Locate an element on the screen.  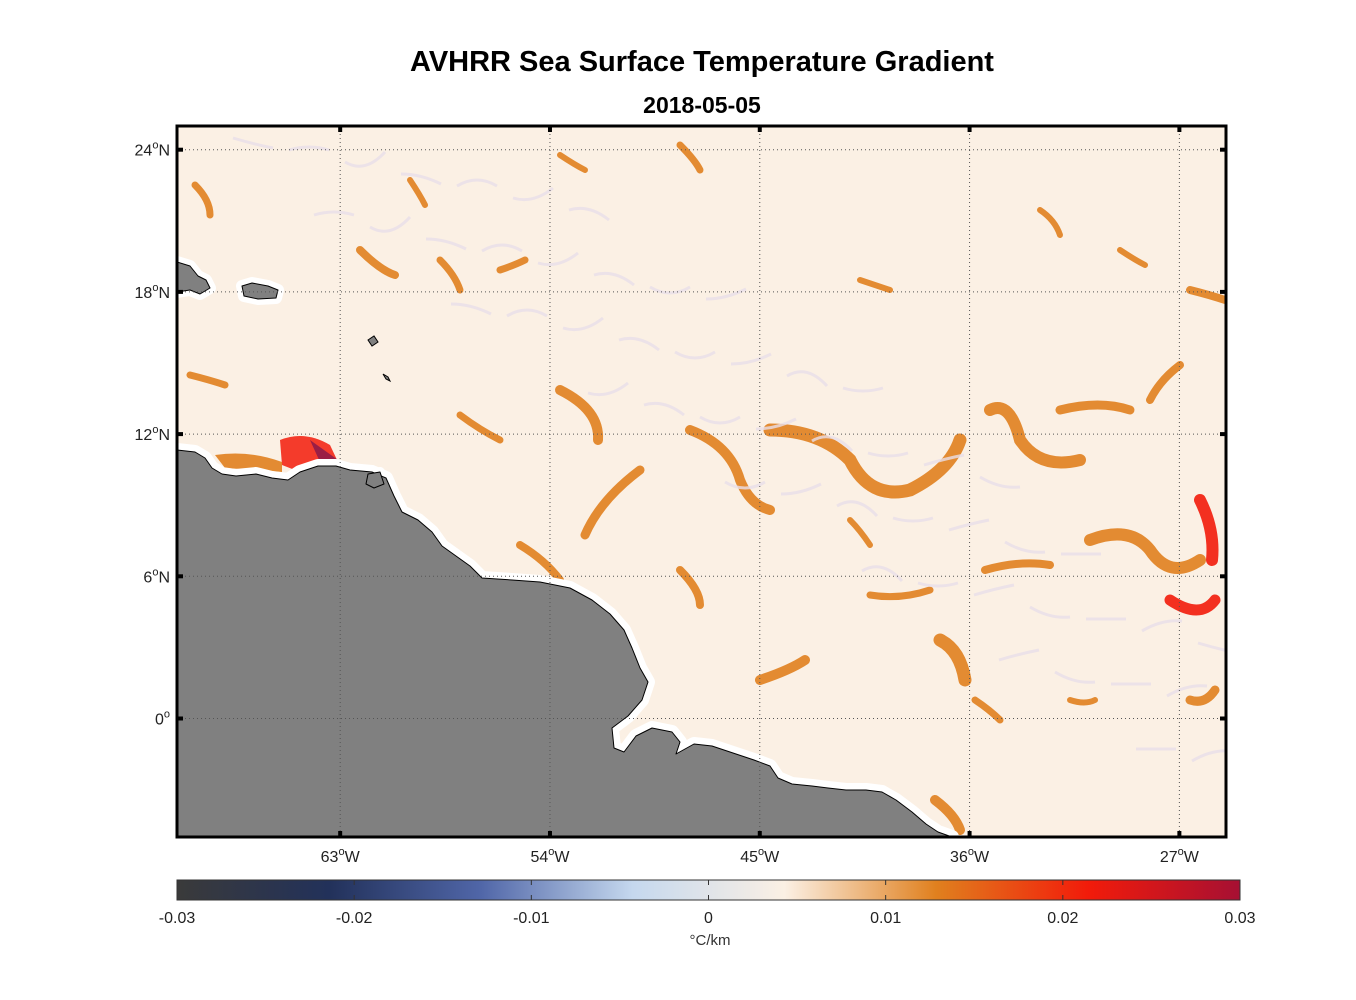
lon-label-27W: 27oW is located at coordinates (1180, 856).